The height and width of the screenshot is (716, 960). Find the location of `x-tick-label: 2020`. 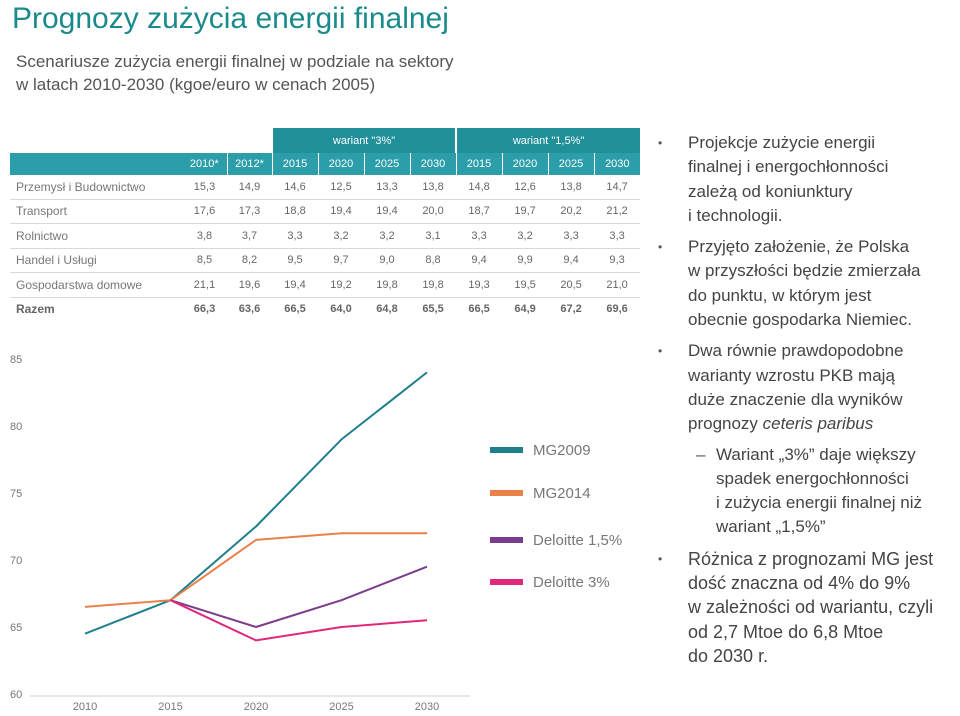

x-tick-label: 2020 is located at coordinates (256, 707).